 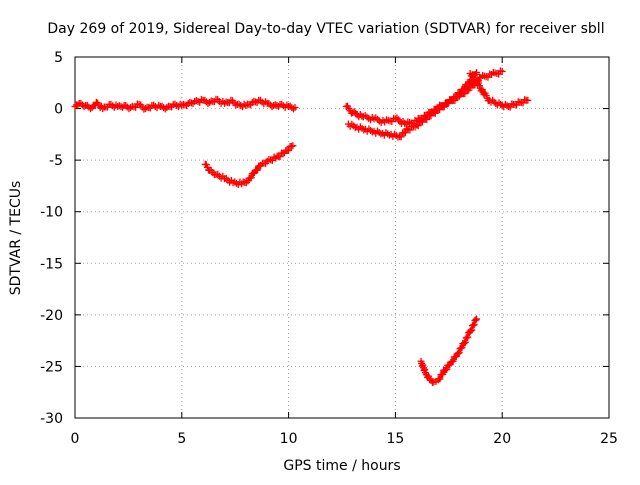 I want to click on y-tick-label: 0, so click(x=58, y=110).